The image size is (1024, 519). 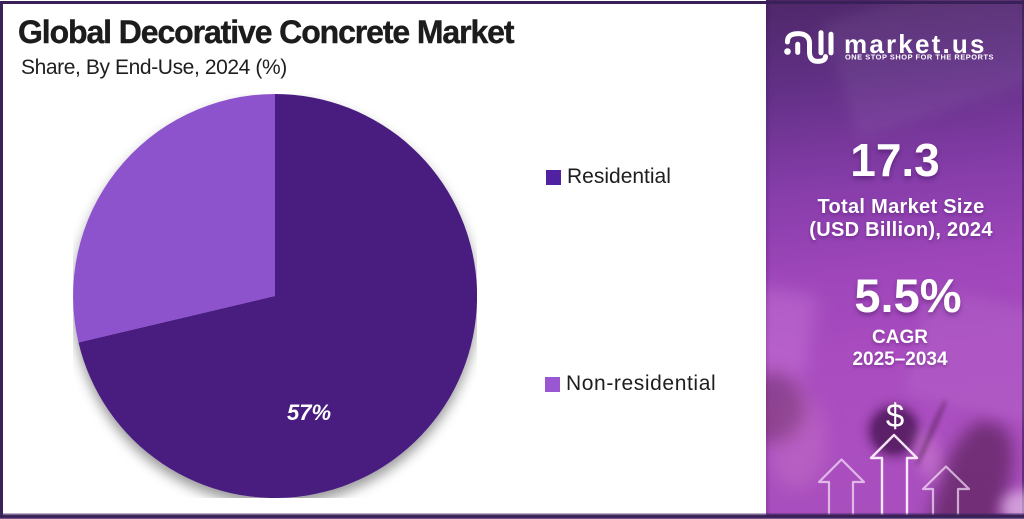 I want to click on svg-text: market.us, so click(x=915, y=44).